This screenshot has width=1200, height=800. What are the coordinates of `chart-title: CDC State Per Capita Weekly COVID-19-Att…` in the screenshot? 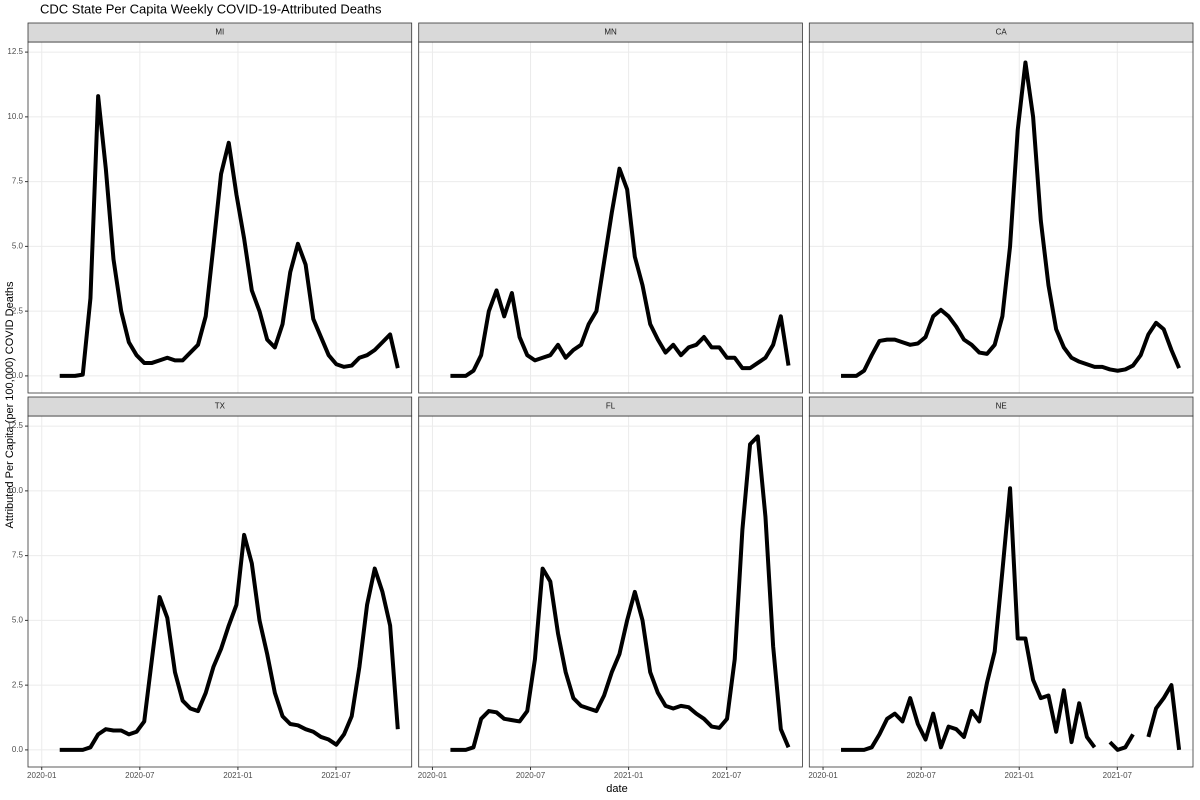 It's located at (211, 8).